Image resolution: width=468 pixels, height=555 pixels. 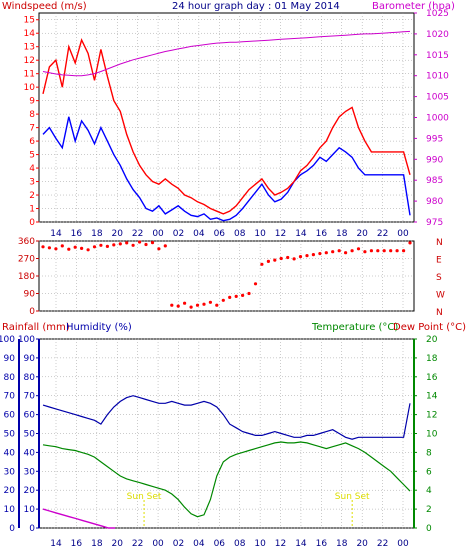 What do you see at coordinates (439, 261) in the screenshot?
I see `compass-label: E` at bounding box center [439, 261].